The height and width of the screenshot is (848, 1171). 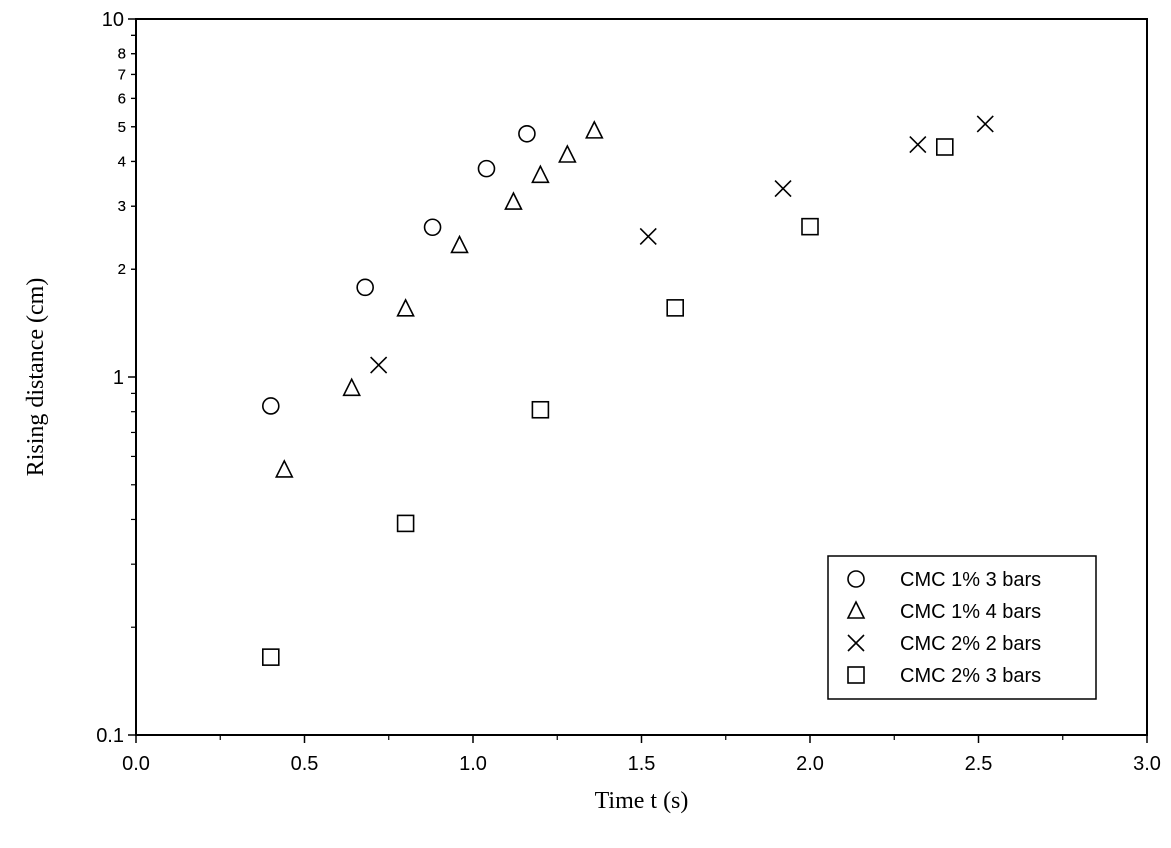 I want to click on y-major-tick-label-1: 1, so click(x=118, y=378).